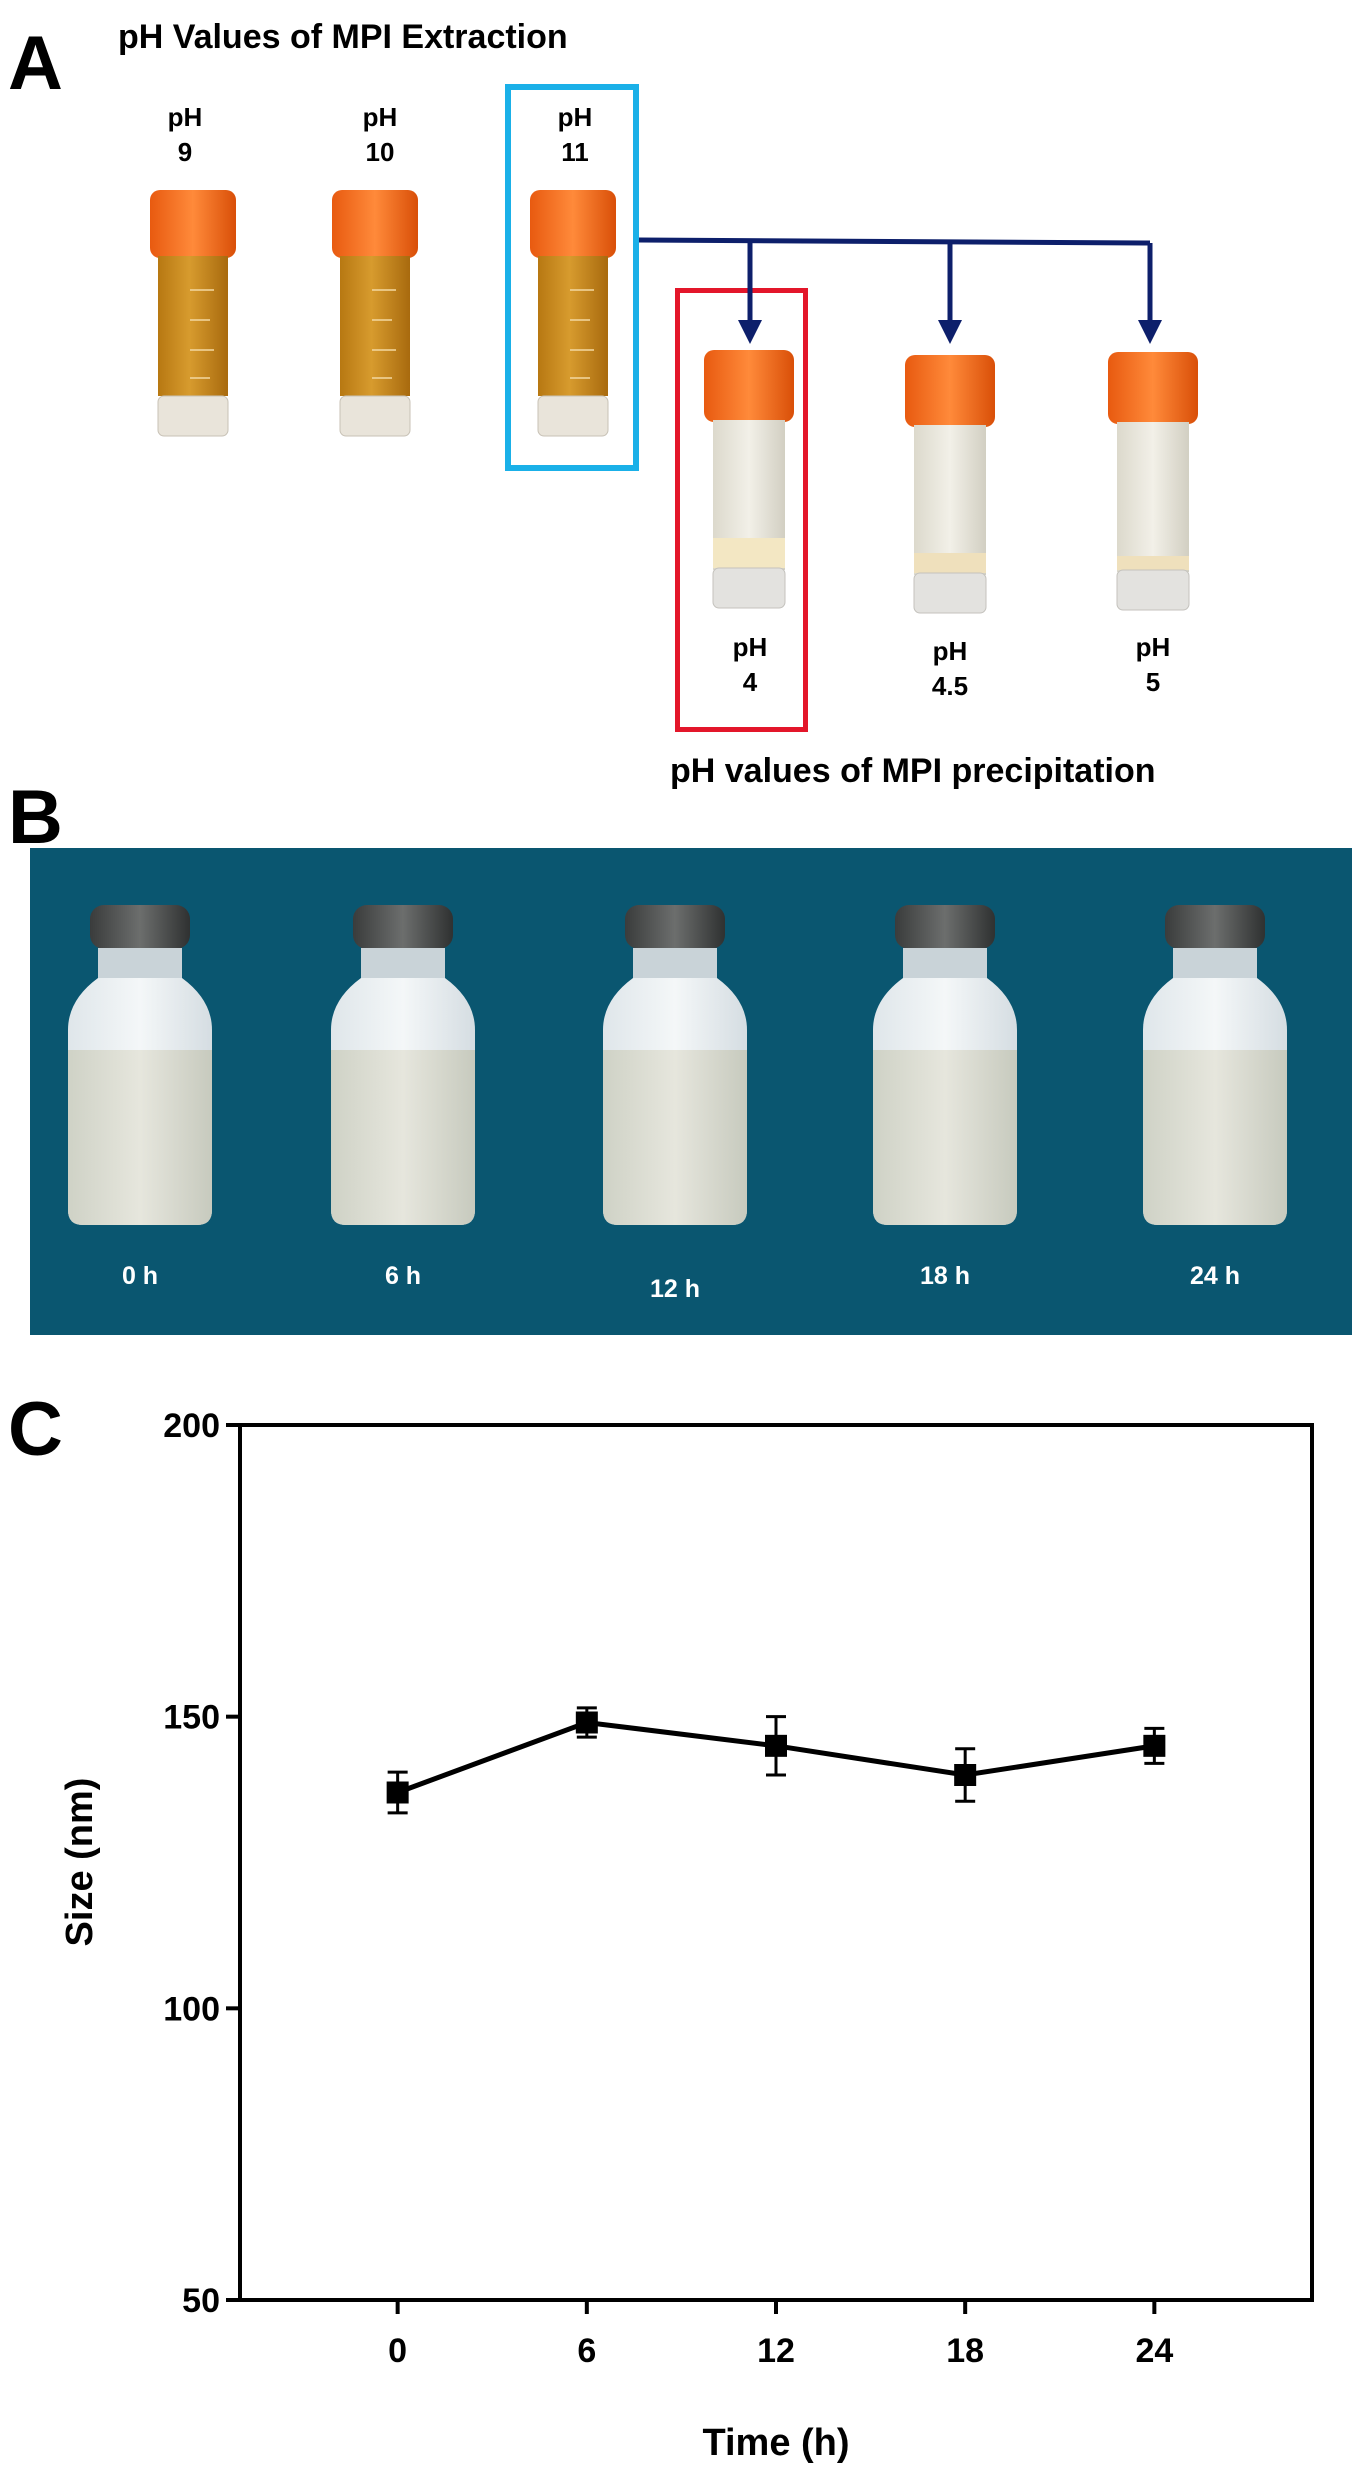 This screenshot has height=2466, width=1371. I want to click on x-tick-label-12: 12, so click(776, 2351).